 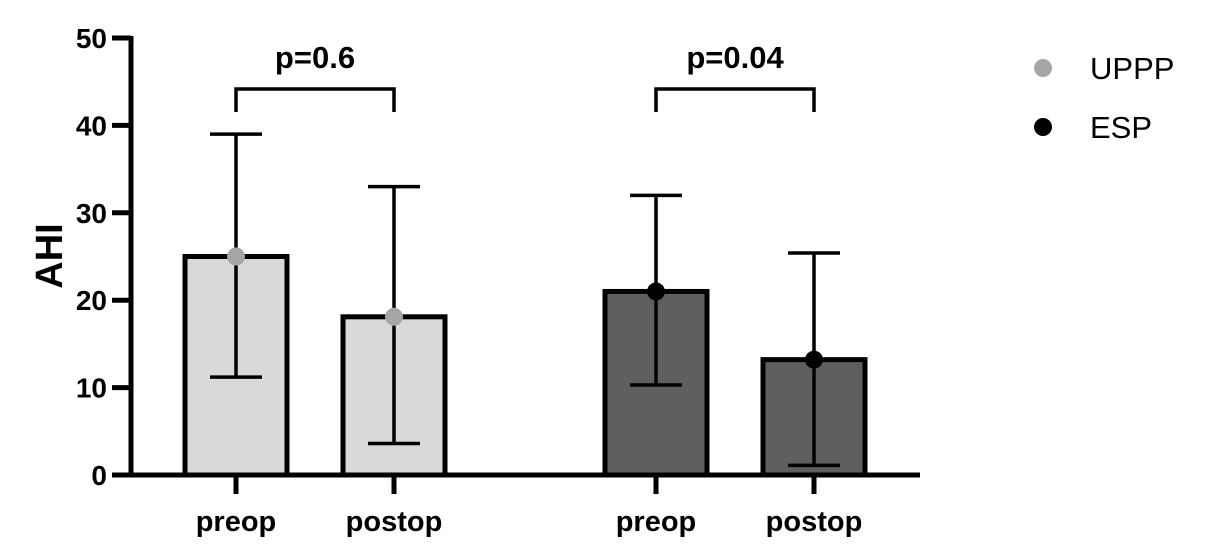 What do you see at coordinates (50, 255) in the screenshot?
I see `y-axis-label: AHI` at bounding box center [50, 255].